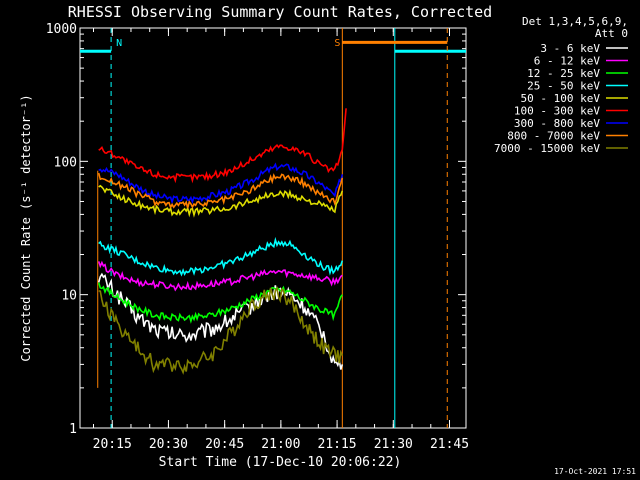 Image resolution: width=640 pixels, height=480 pixels. I want to click on x-tick-label: 21:15, so click(337, 444).